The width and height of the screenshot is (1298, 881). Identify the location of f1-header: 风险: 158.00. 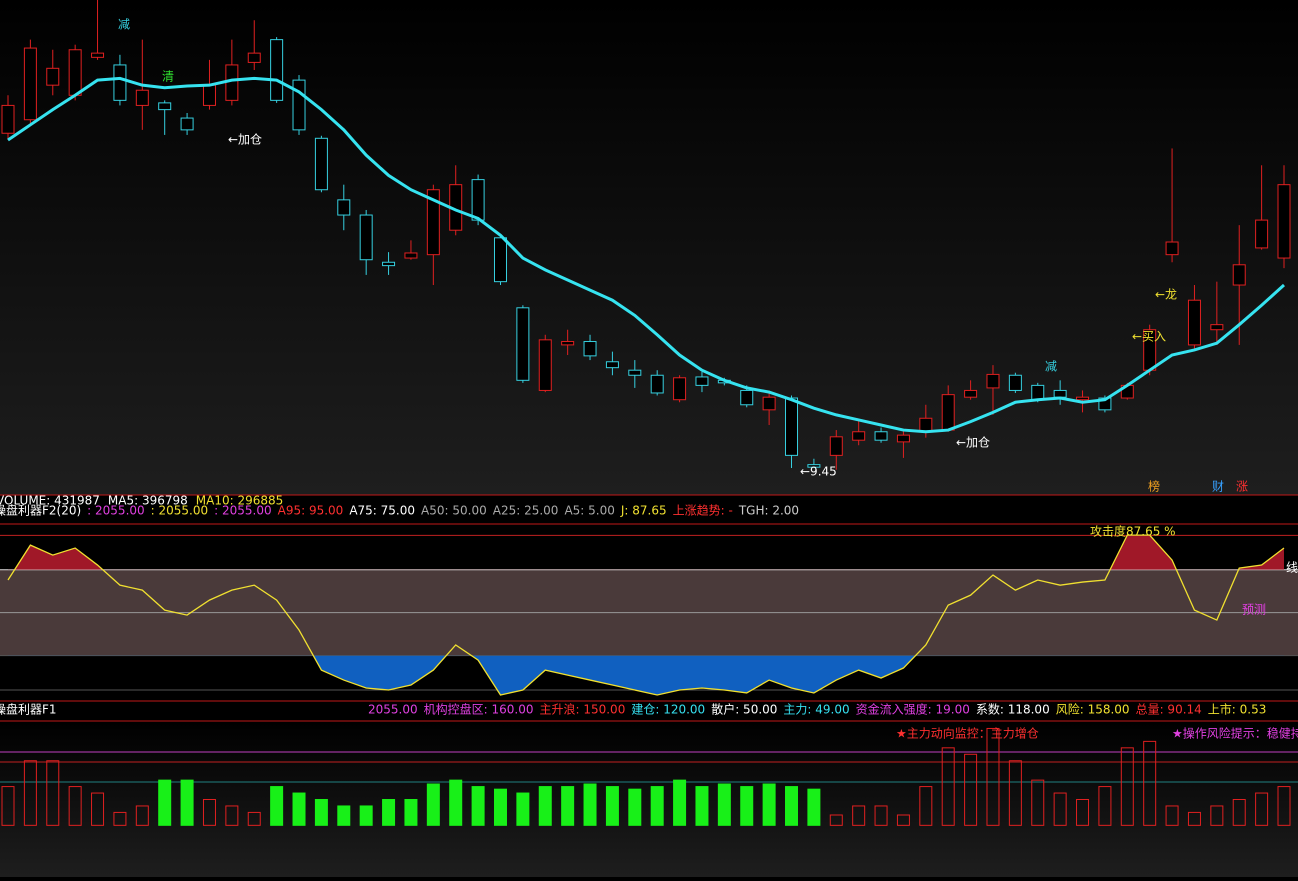
(1093, 709).